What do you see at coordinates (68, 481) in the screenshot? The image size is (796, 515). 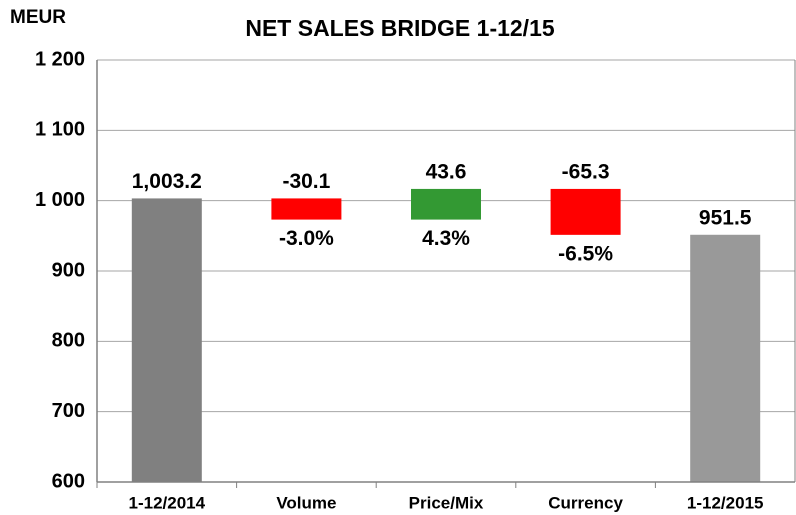 I see `y-tick-label: 600` at bounding box center [68, 481].